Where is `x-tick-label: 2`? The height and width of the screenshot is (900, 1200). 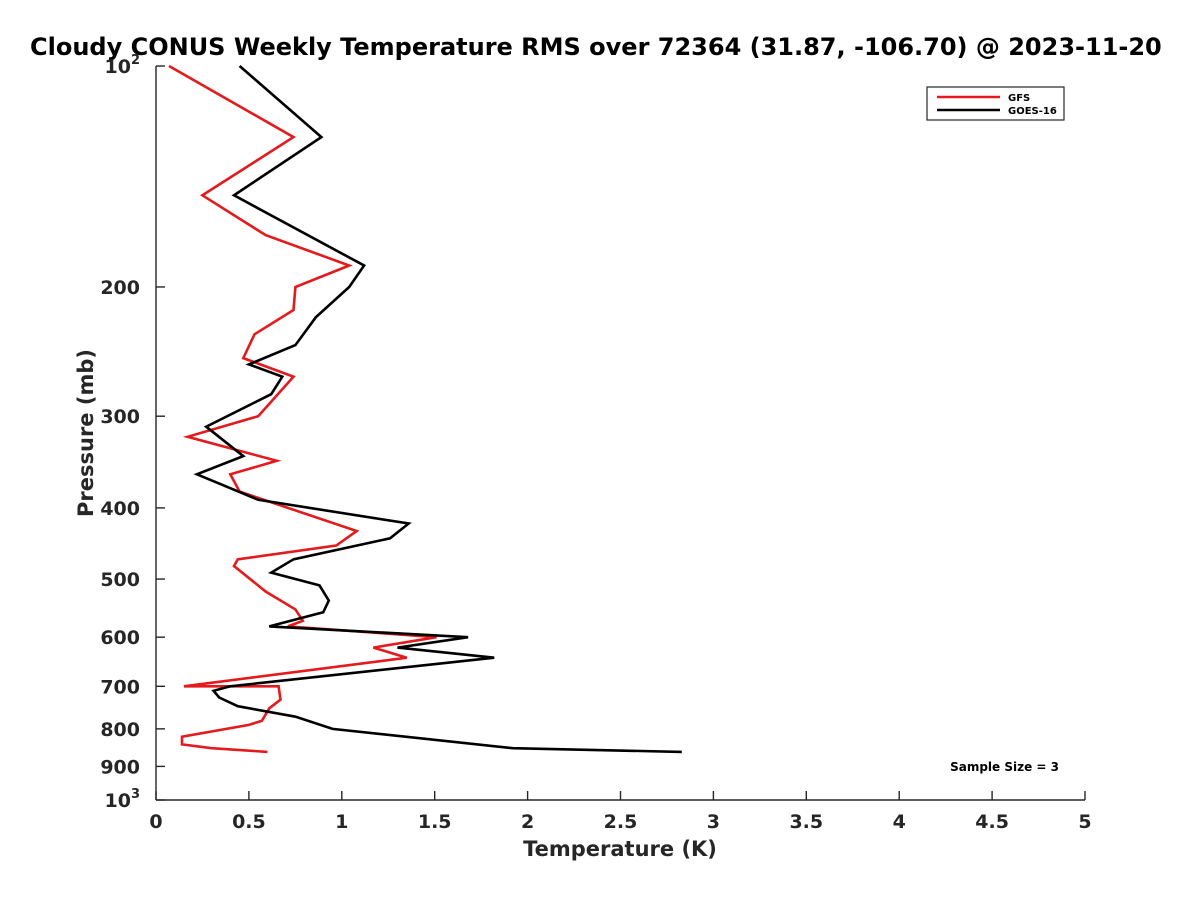
x-tick-label: 2 is located at coordinates (527, 822).